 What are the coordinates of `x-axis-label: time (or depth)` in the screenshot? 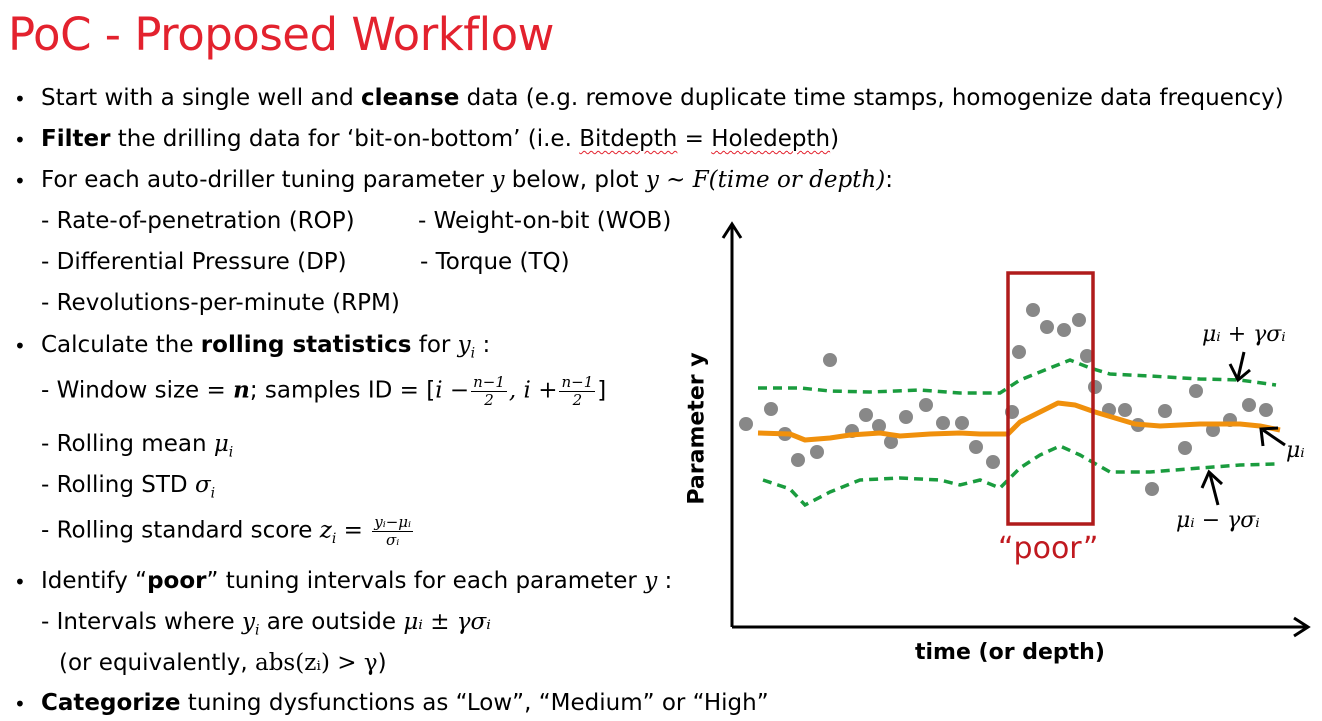 It's located at (1010, 652).